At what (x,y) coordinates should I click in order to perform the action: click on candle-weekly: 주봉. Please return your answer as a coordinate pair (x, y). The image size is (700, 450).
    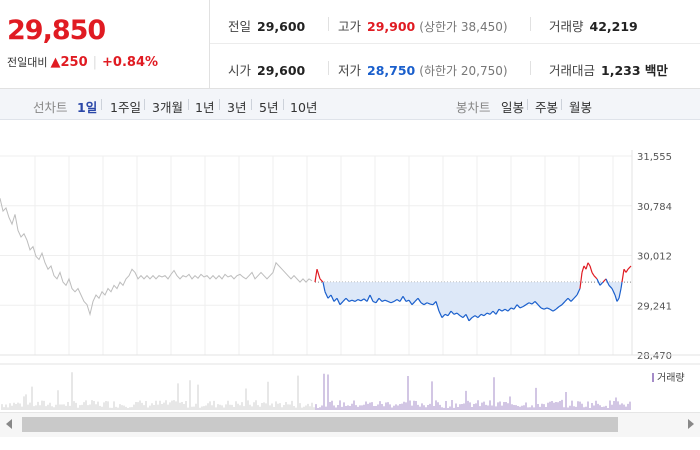
    Looking at the image, I should click on (547, 107).